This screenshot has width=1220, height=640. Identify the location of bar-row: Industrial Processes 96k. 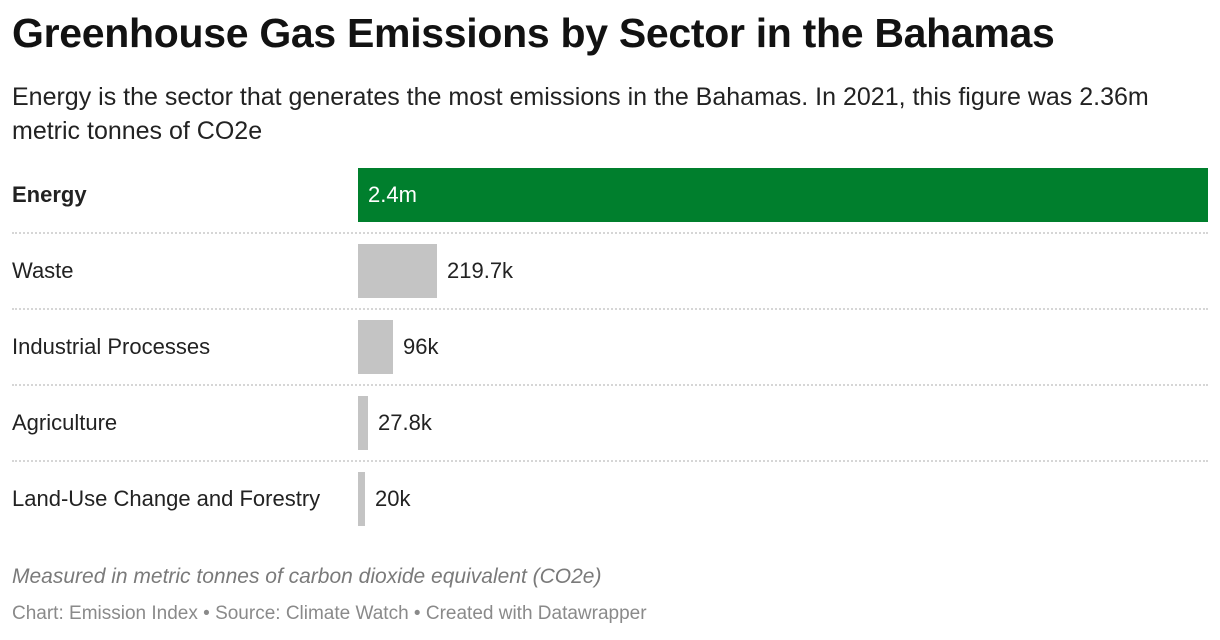
(610, 358).